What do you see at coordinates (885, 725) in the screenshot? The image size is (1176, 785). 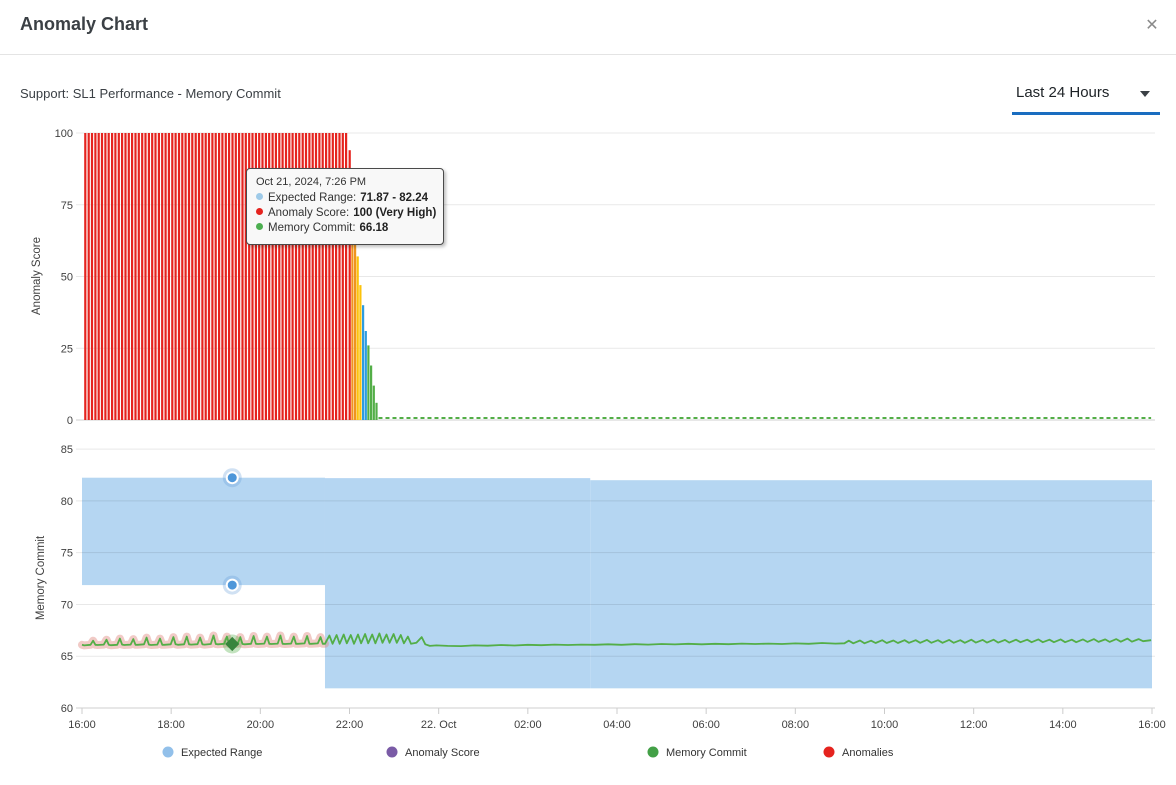 I see `x-tick-label: 10:00` at bounding box center [885, 725].